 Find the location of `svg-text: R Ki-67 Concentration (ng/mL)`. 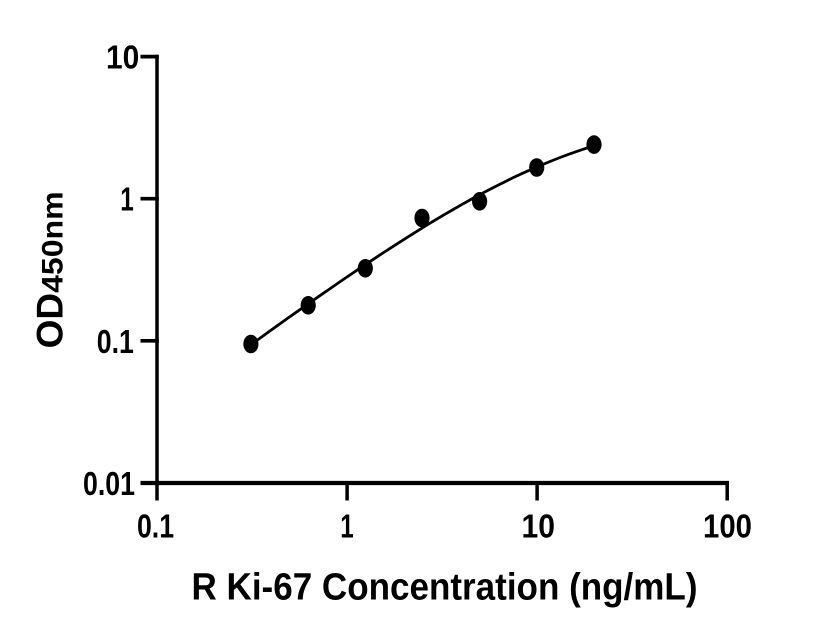

svg-text: R Ki-67 Concentration (ng/mL) is located at coordinates (445, 588).